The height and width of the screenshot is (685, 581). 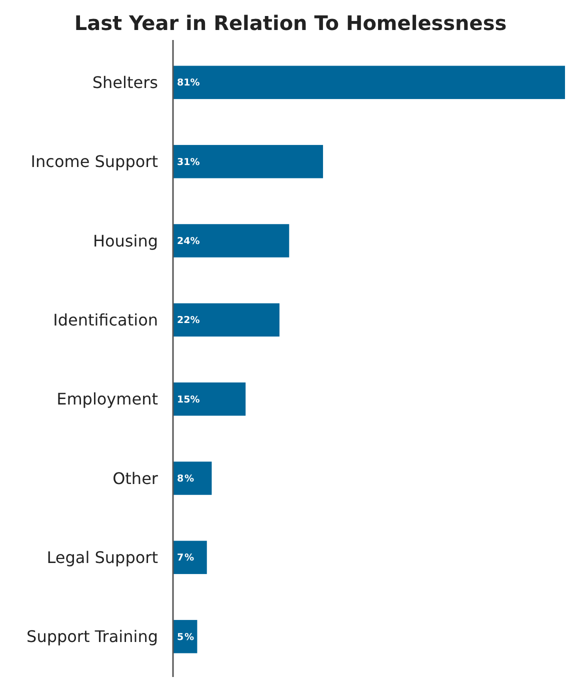 I want to click on data-label: 31%, so click(x=188, y=162).